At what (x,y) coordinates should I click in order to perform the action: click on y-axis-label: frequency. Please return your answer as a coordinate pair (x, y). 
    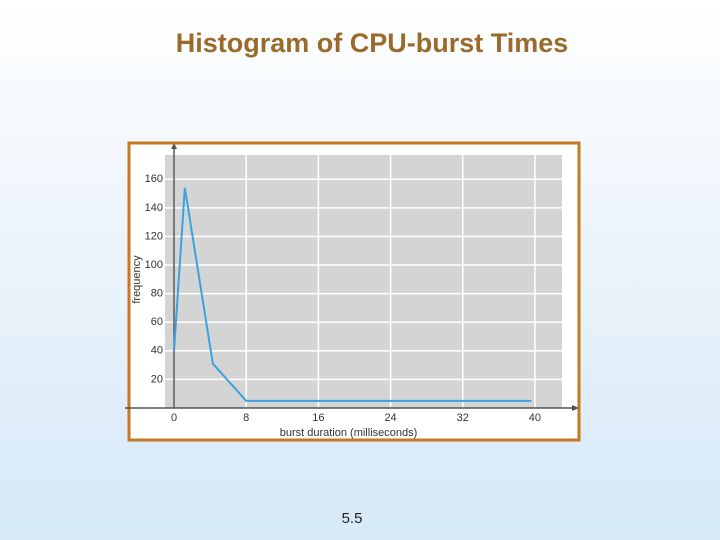
    Looking at the image, I should click on (137, 279).